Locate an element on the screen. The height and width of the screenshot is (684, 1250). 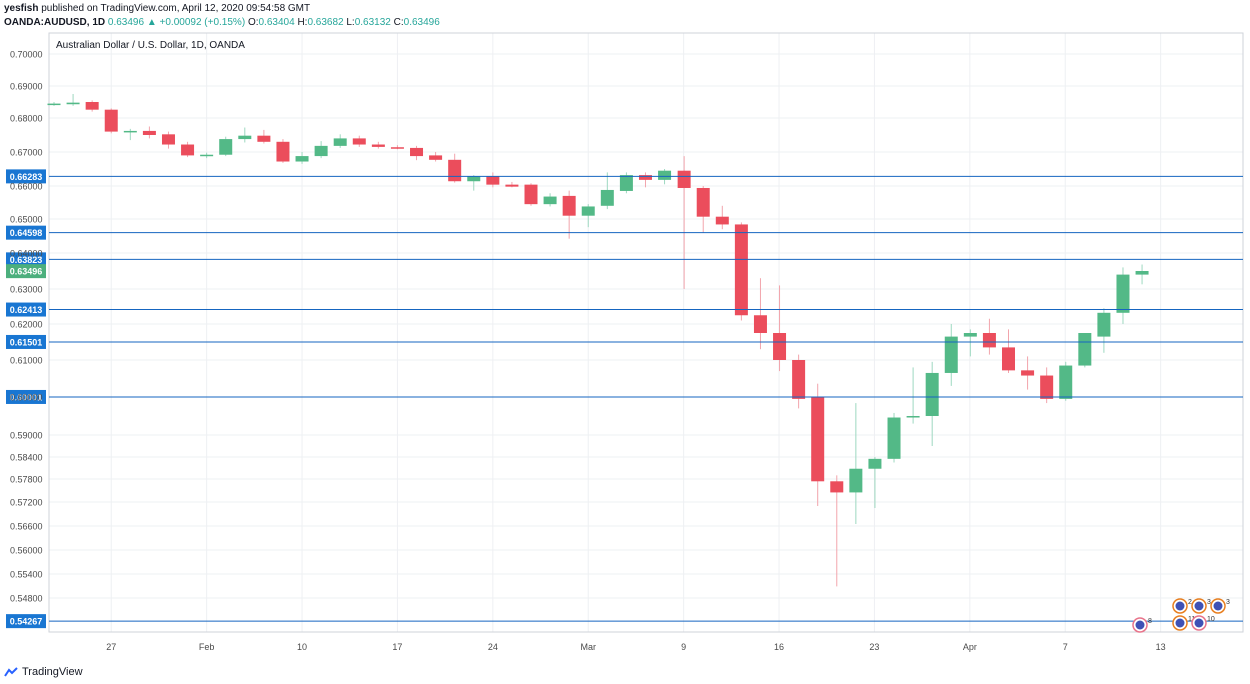
author-name: yesfish is located at coordinates (21, 8).